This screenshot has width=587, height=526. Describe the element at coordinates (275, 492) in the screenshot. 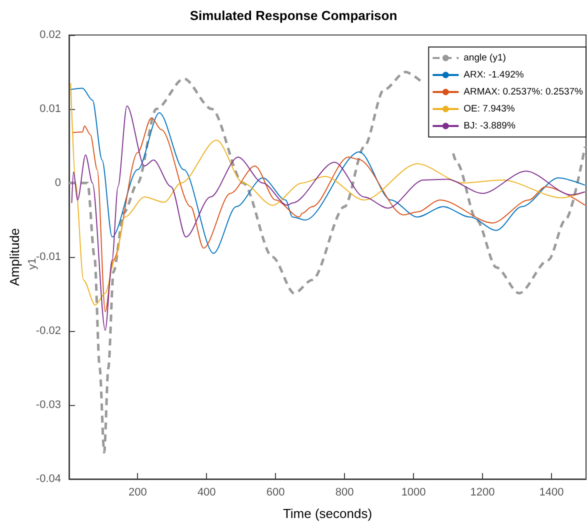

I see `x-tick-label: 600` at that location.